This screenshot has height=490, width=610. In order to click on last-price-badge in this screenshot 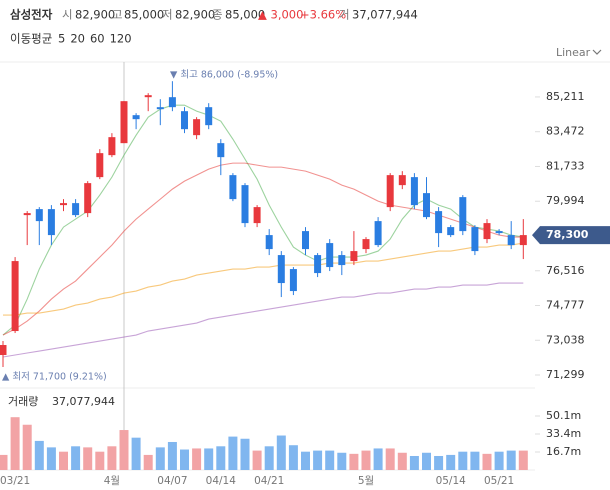, I will do `click(571, 235)`.